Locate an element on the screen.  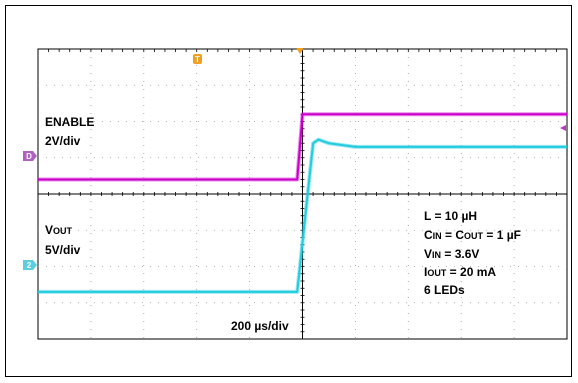
trigger-marker-label: T is located at coordinates (197, 59).